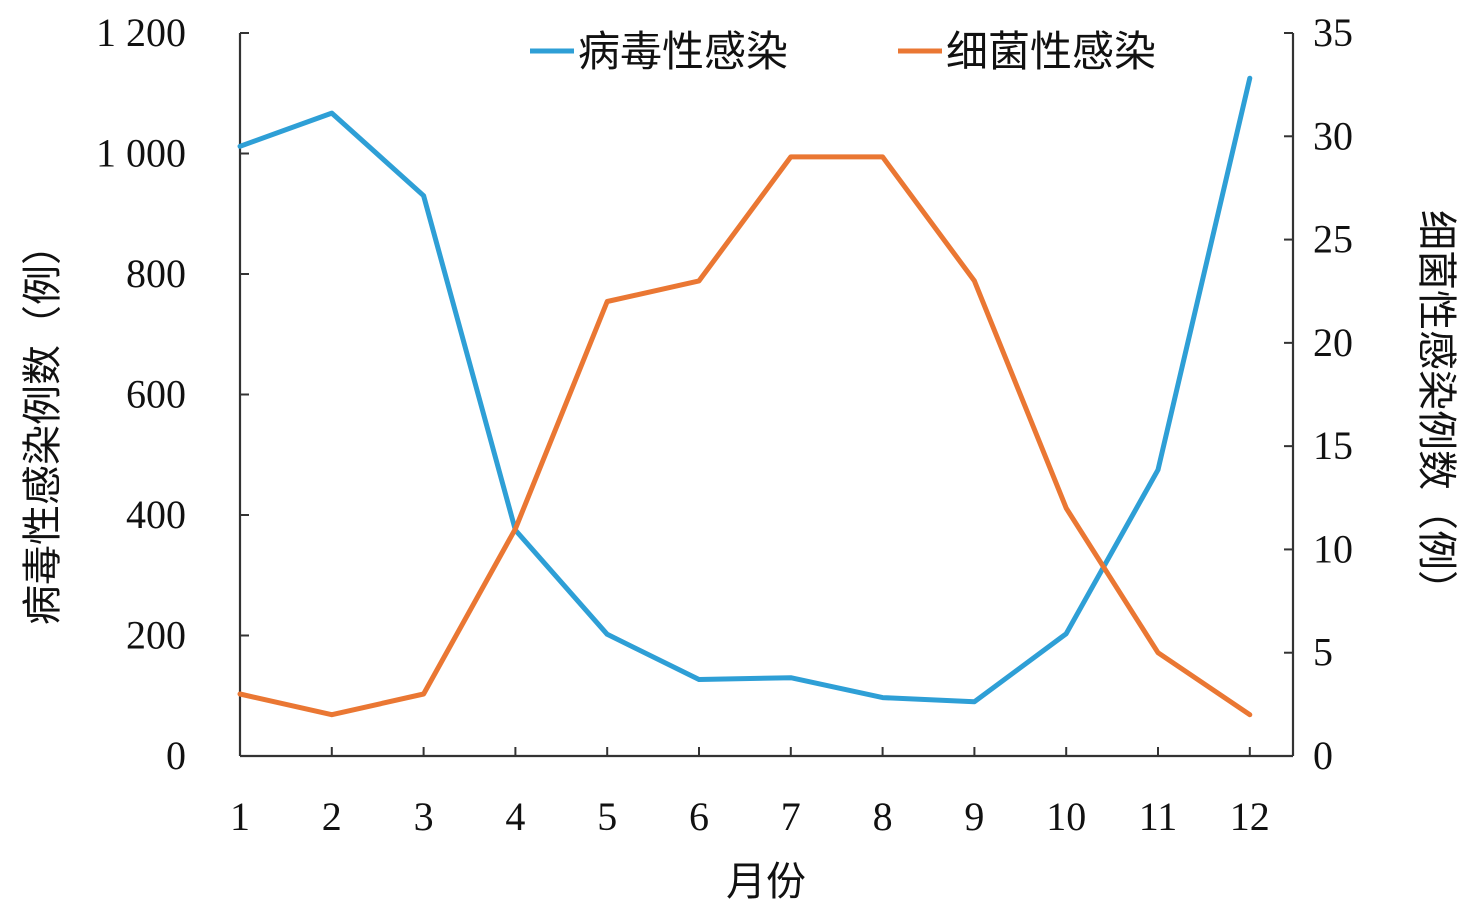 The image size is (1471, 922). Describe the element at coordinates (843, 51) in the screenshot. I see `legend: 病毒性感染 细菌性感染` at that location.